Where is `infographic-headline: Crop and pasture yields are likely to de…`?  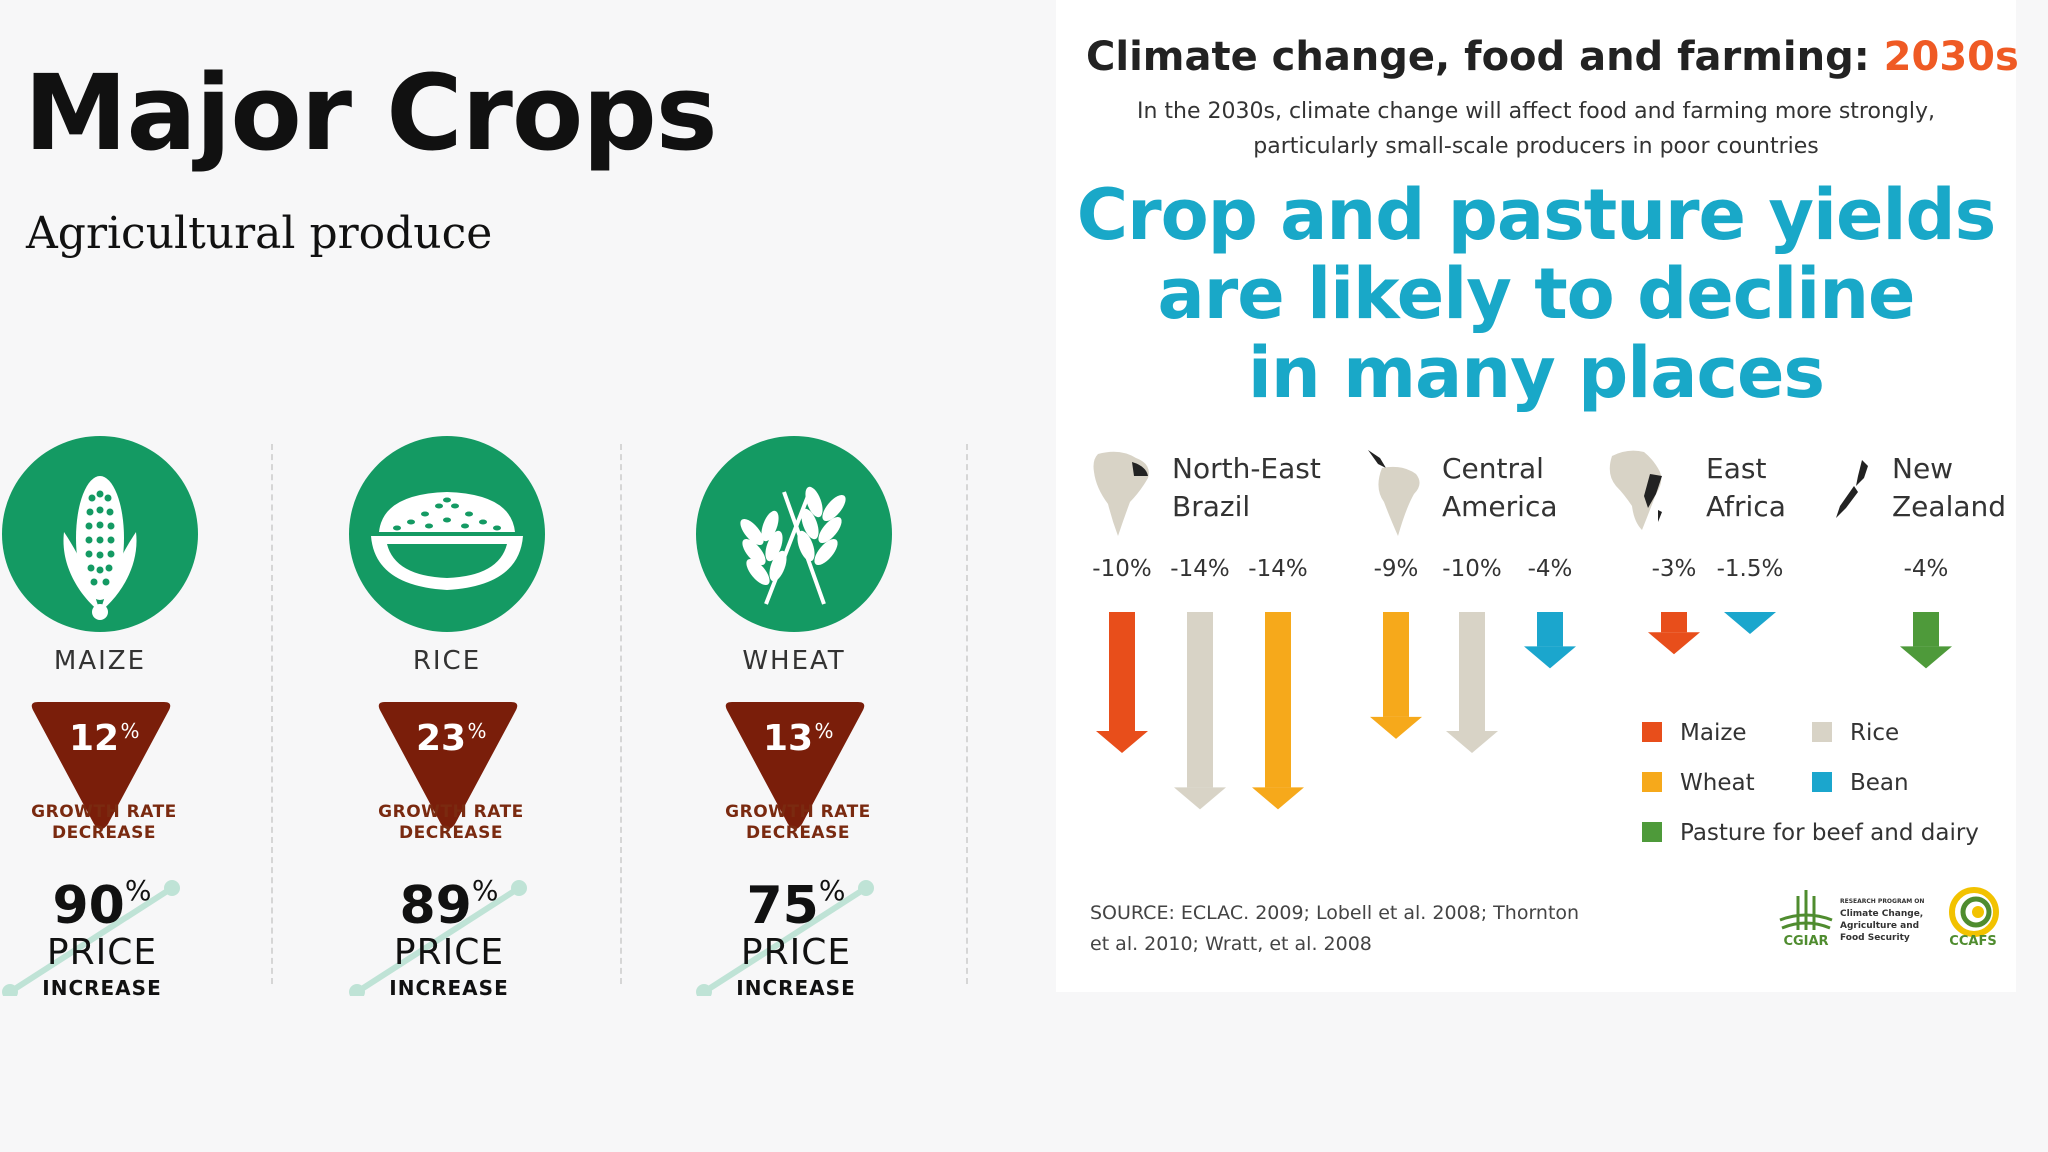 infographic-headline: Crop and pasture yields are likely to de… is located at coordinates (1536, 294).